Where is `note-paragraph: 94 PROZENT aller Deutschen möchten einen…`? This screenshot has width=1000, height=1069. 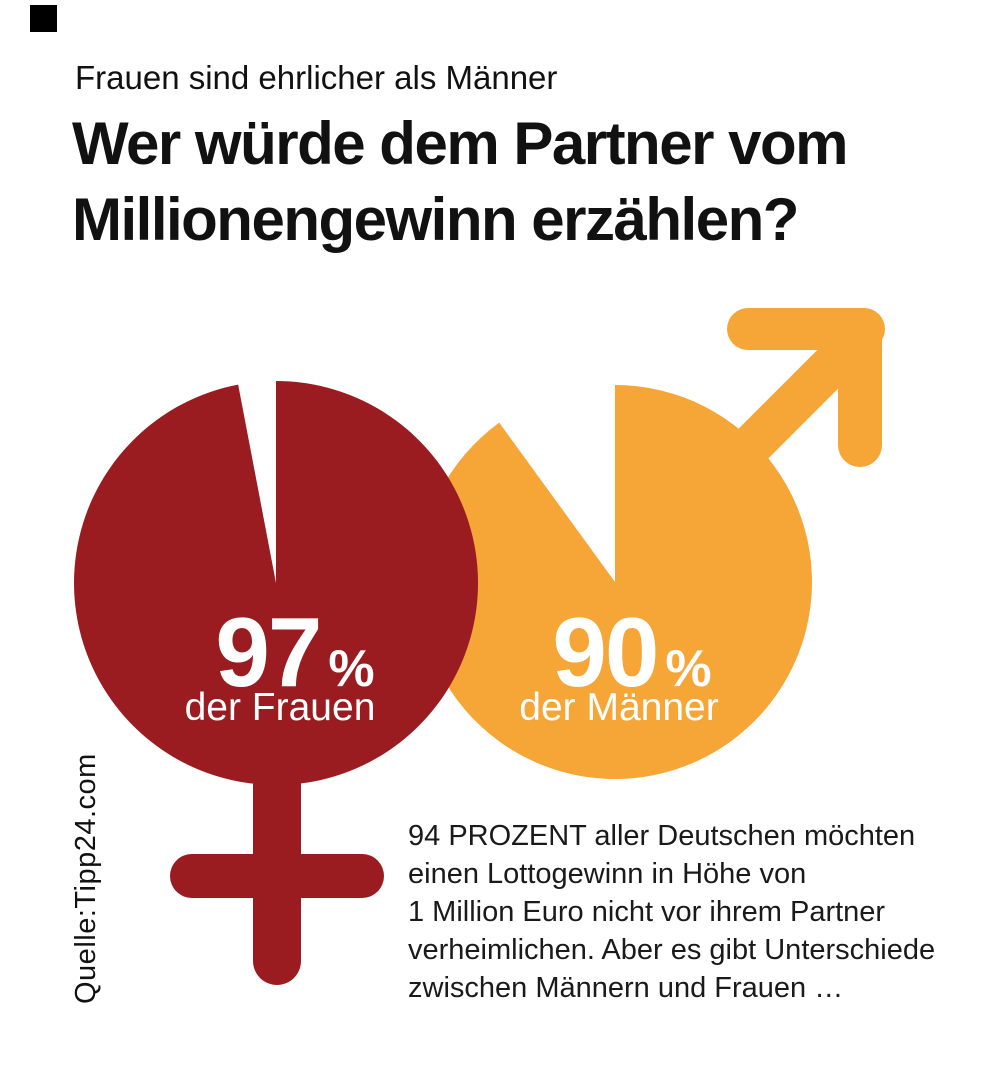
note-paragraph: 94 PROZENT aller Deutschen möchten einen… is located at coordinates (671, 912).